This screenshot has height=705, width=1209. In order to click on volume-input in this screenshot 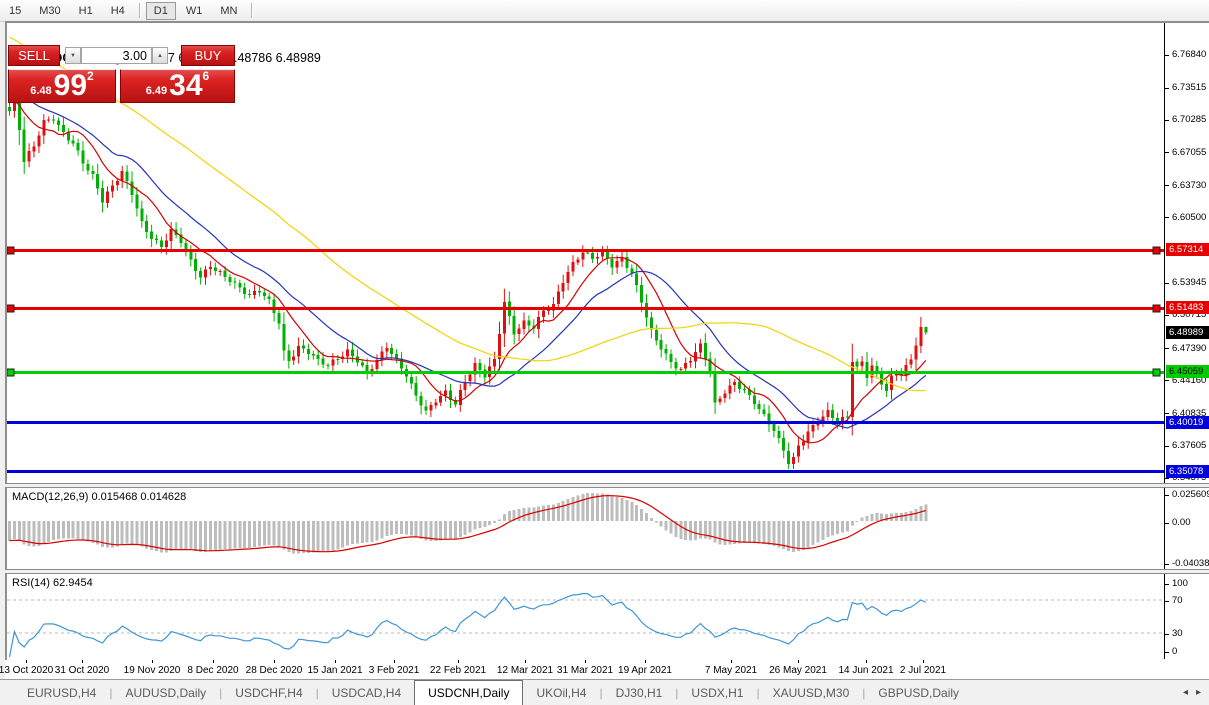, I will do `click(116, 55)`.